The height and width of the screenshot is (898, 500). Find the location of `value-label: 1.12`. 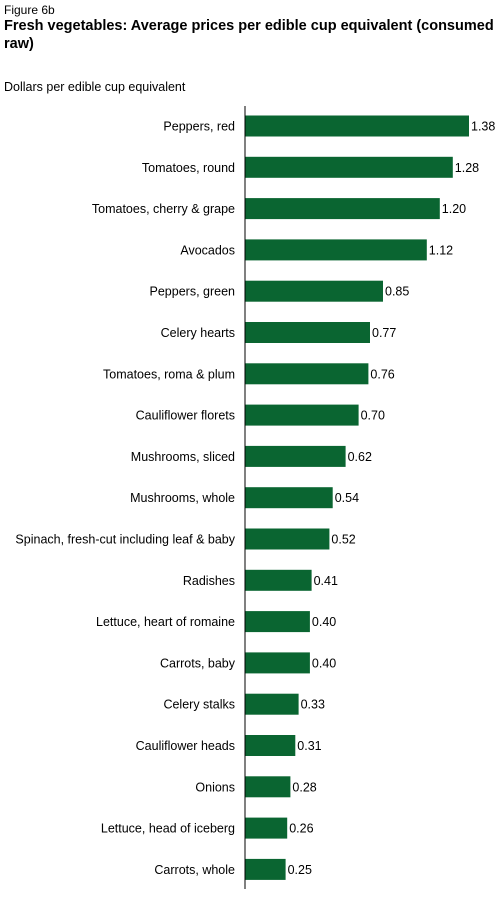

value-label: 1.12 is located at coordinates (441, 250).